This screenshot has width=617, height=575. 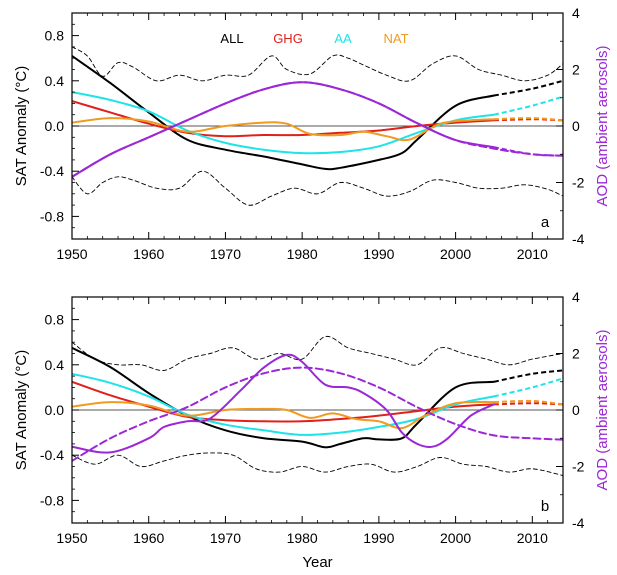 I want to click on legend-entry: ALL, so click(x=231, y=38).